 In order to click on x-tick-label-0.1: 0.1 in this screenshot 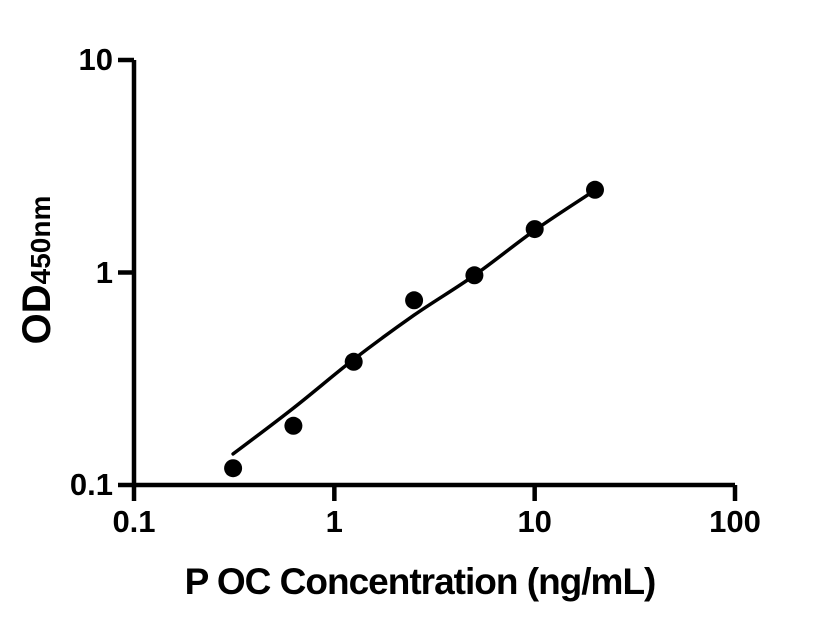, I will do `click(134, 521)`.